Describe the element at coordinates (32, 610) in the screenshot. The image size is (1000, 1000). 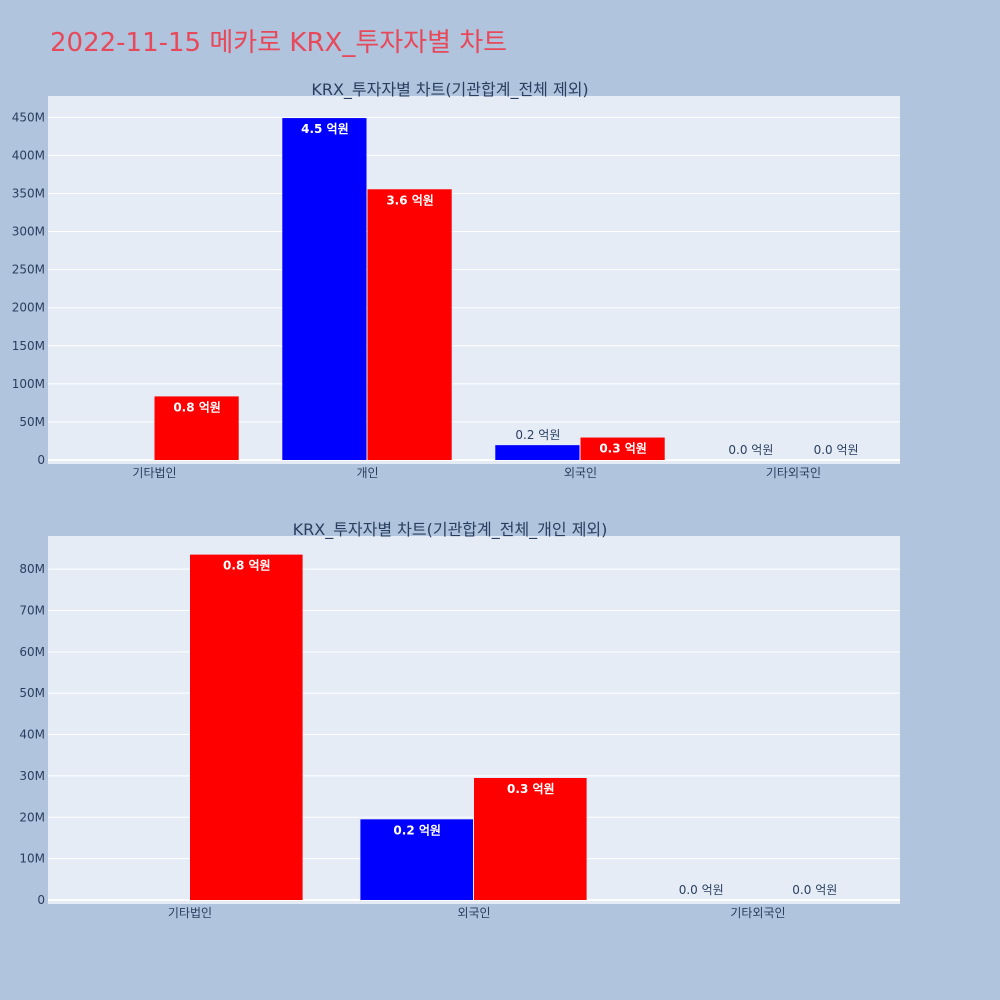
I see `y-tick-label: 70M` at that location.